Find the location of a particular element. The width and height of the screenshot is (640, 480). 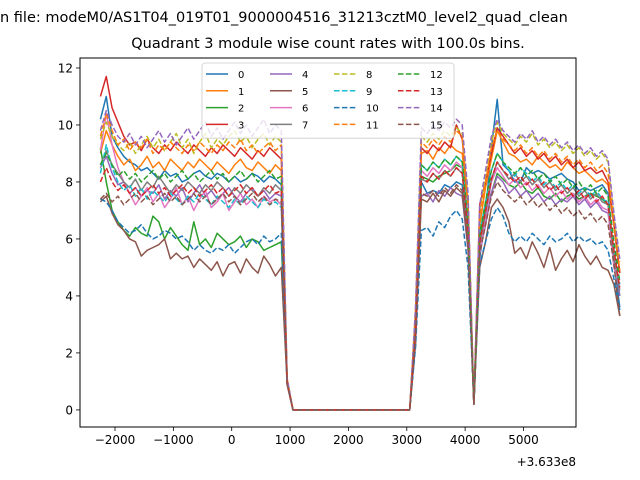

y-tick-label: 10 is located at coordinates (65, 125).